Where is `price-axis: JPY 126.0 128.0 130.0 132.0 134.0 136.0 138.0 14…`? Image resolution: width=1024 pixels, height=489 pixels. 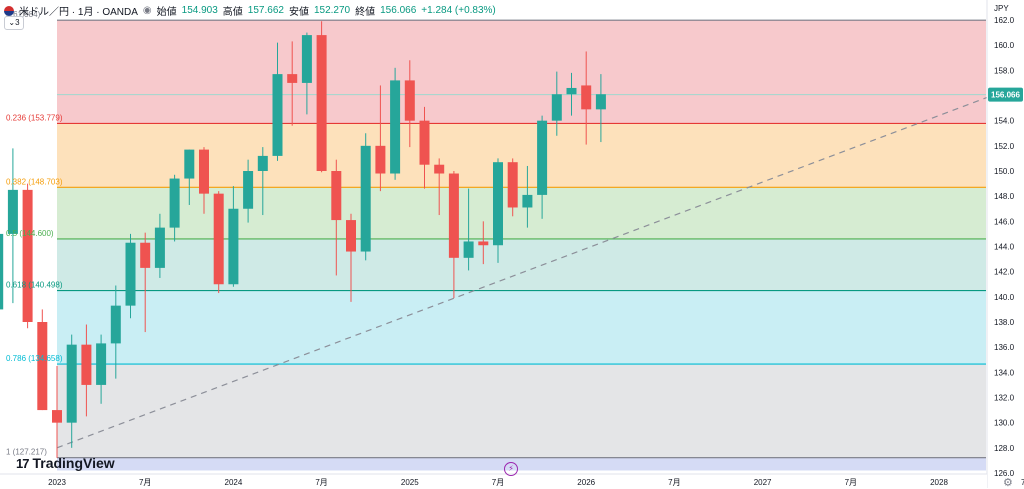
price-axis: JPY 126.0 128.0 130.0 132.0 134.0 136.0 138.0 14… is located at coordinates (1005, 244).